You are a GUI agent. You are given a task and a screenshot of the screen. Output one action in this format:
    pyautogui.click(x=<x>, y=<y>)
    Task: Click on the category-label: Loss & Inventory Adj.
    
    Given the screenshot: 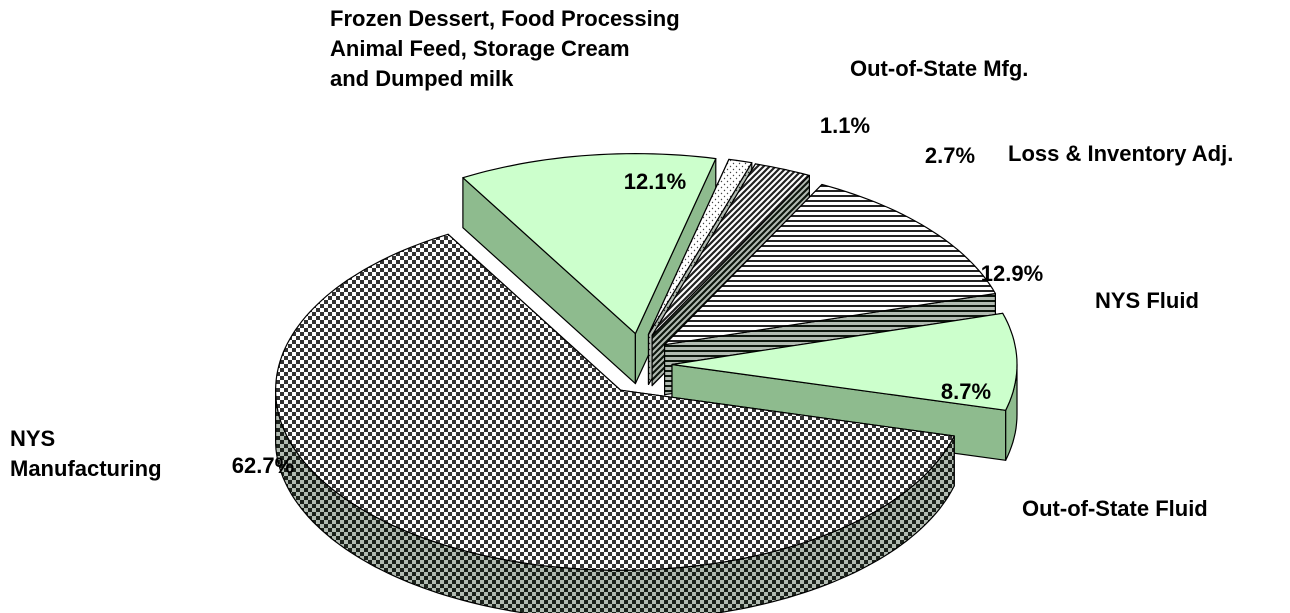 What is the action you would take?
    pyautogui.click(x=1120, y=153)
    